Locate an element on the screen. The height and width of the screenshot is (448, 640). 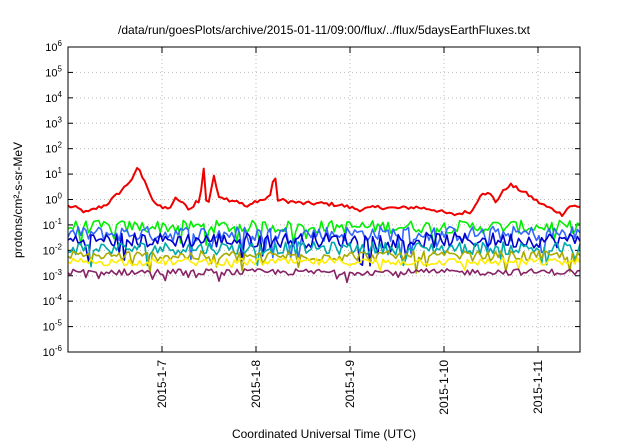
y-tick-label: 10⁰ is located at coordinates (53, 199).